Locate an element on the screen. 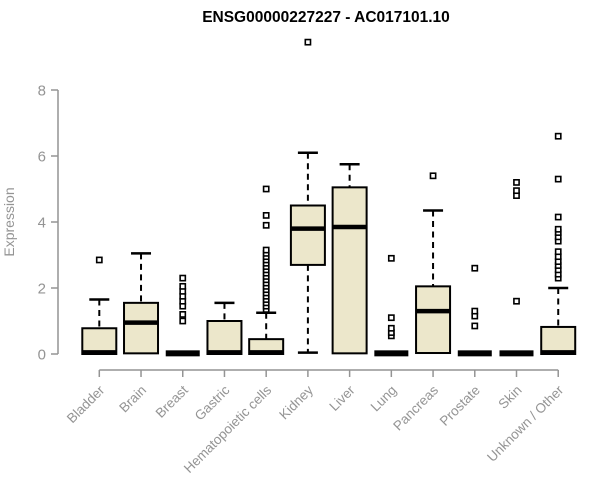 Image resolution: width=600 pixels, height=500 pixels. y-tick-label: 8 is located at coordinates (42, 91).